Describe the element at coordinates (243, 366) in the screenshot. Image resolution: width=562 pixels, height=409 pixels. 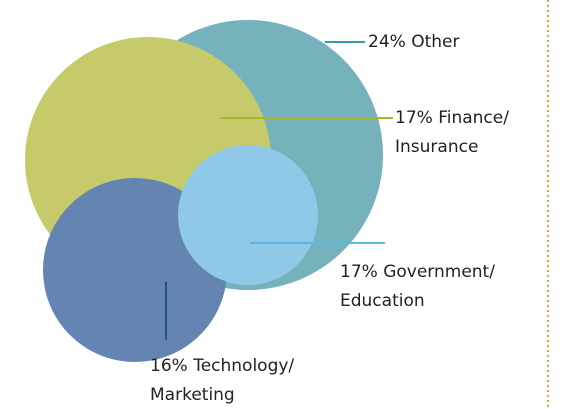
I see `category-label: Technology/` at that location.